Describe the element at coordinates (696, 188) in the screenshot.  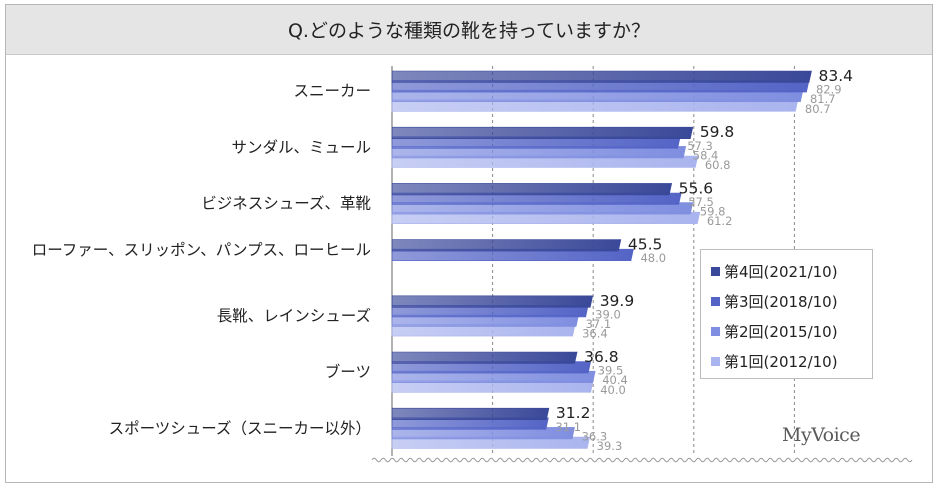
I see `data-label: 55.6` at that location.